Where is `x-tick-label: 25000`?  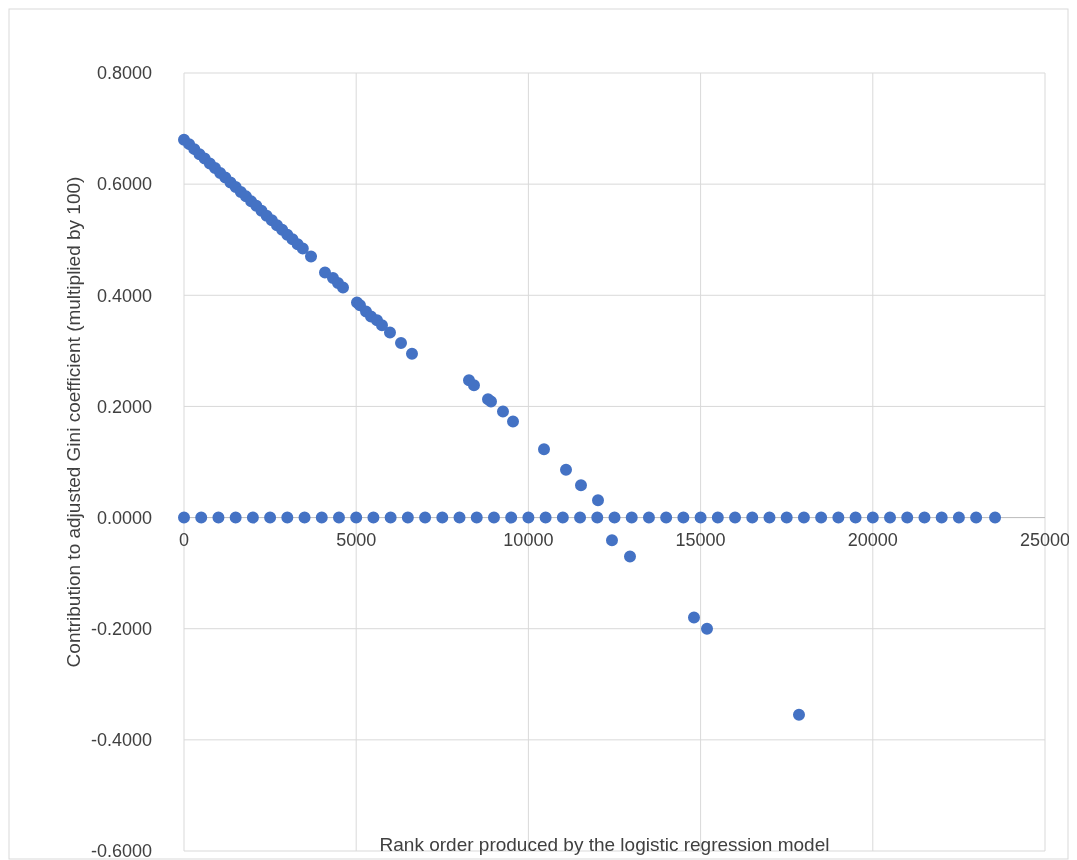
x-tick-label: 25000 is located at coordinates (1045, 539).